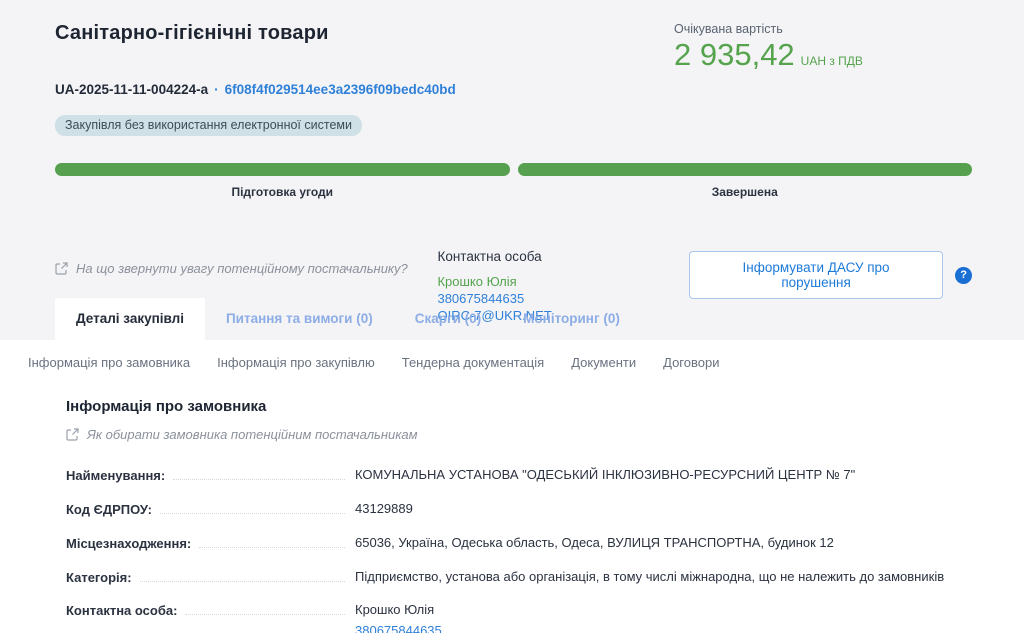 The image size is (1024, 633). I want to click on stage-completed: Завершена, so click(744, 181).